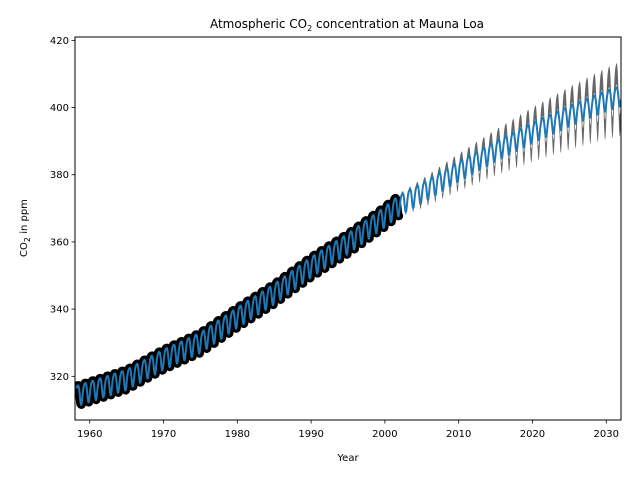 Image resolution: width=640 pixels, height=480 pixels. What do you see at coordinates (606, 434) in the screenshot?
I see `x-tick-label: 2030` at bounding box center [606, 434].